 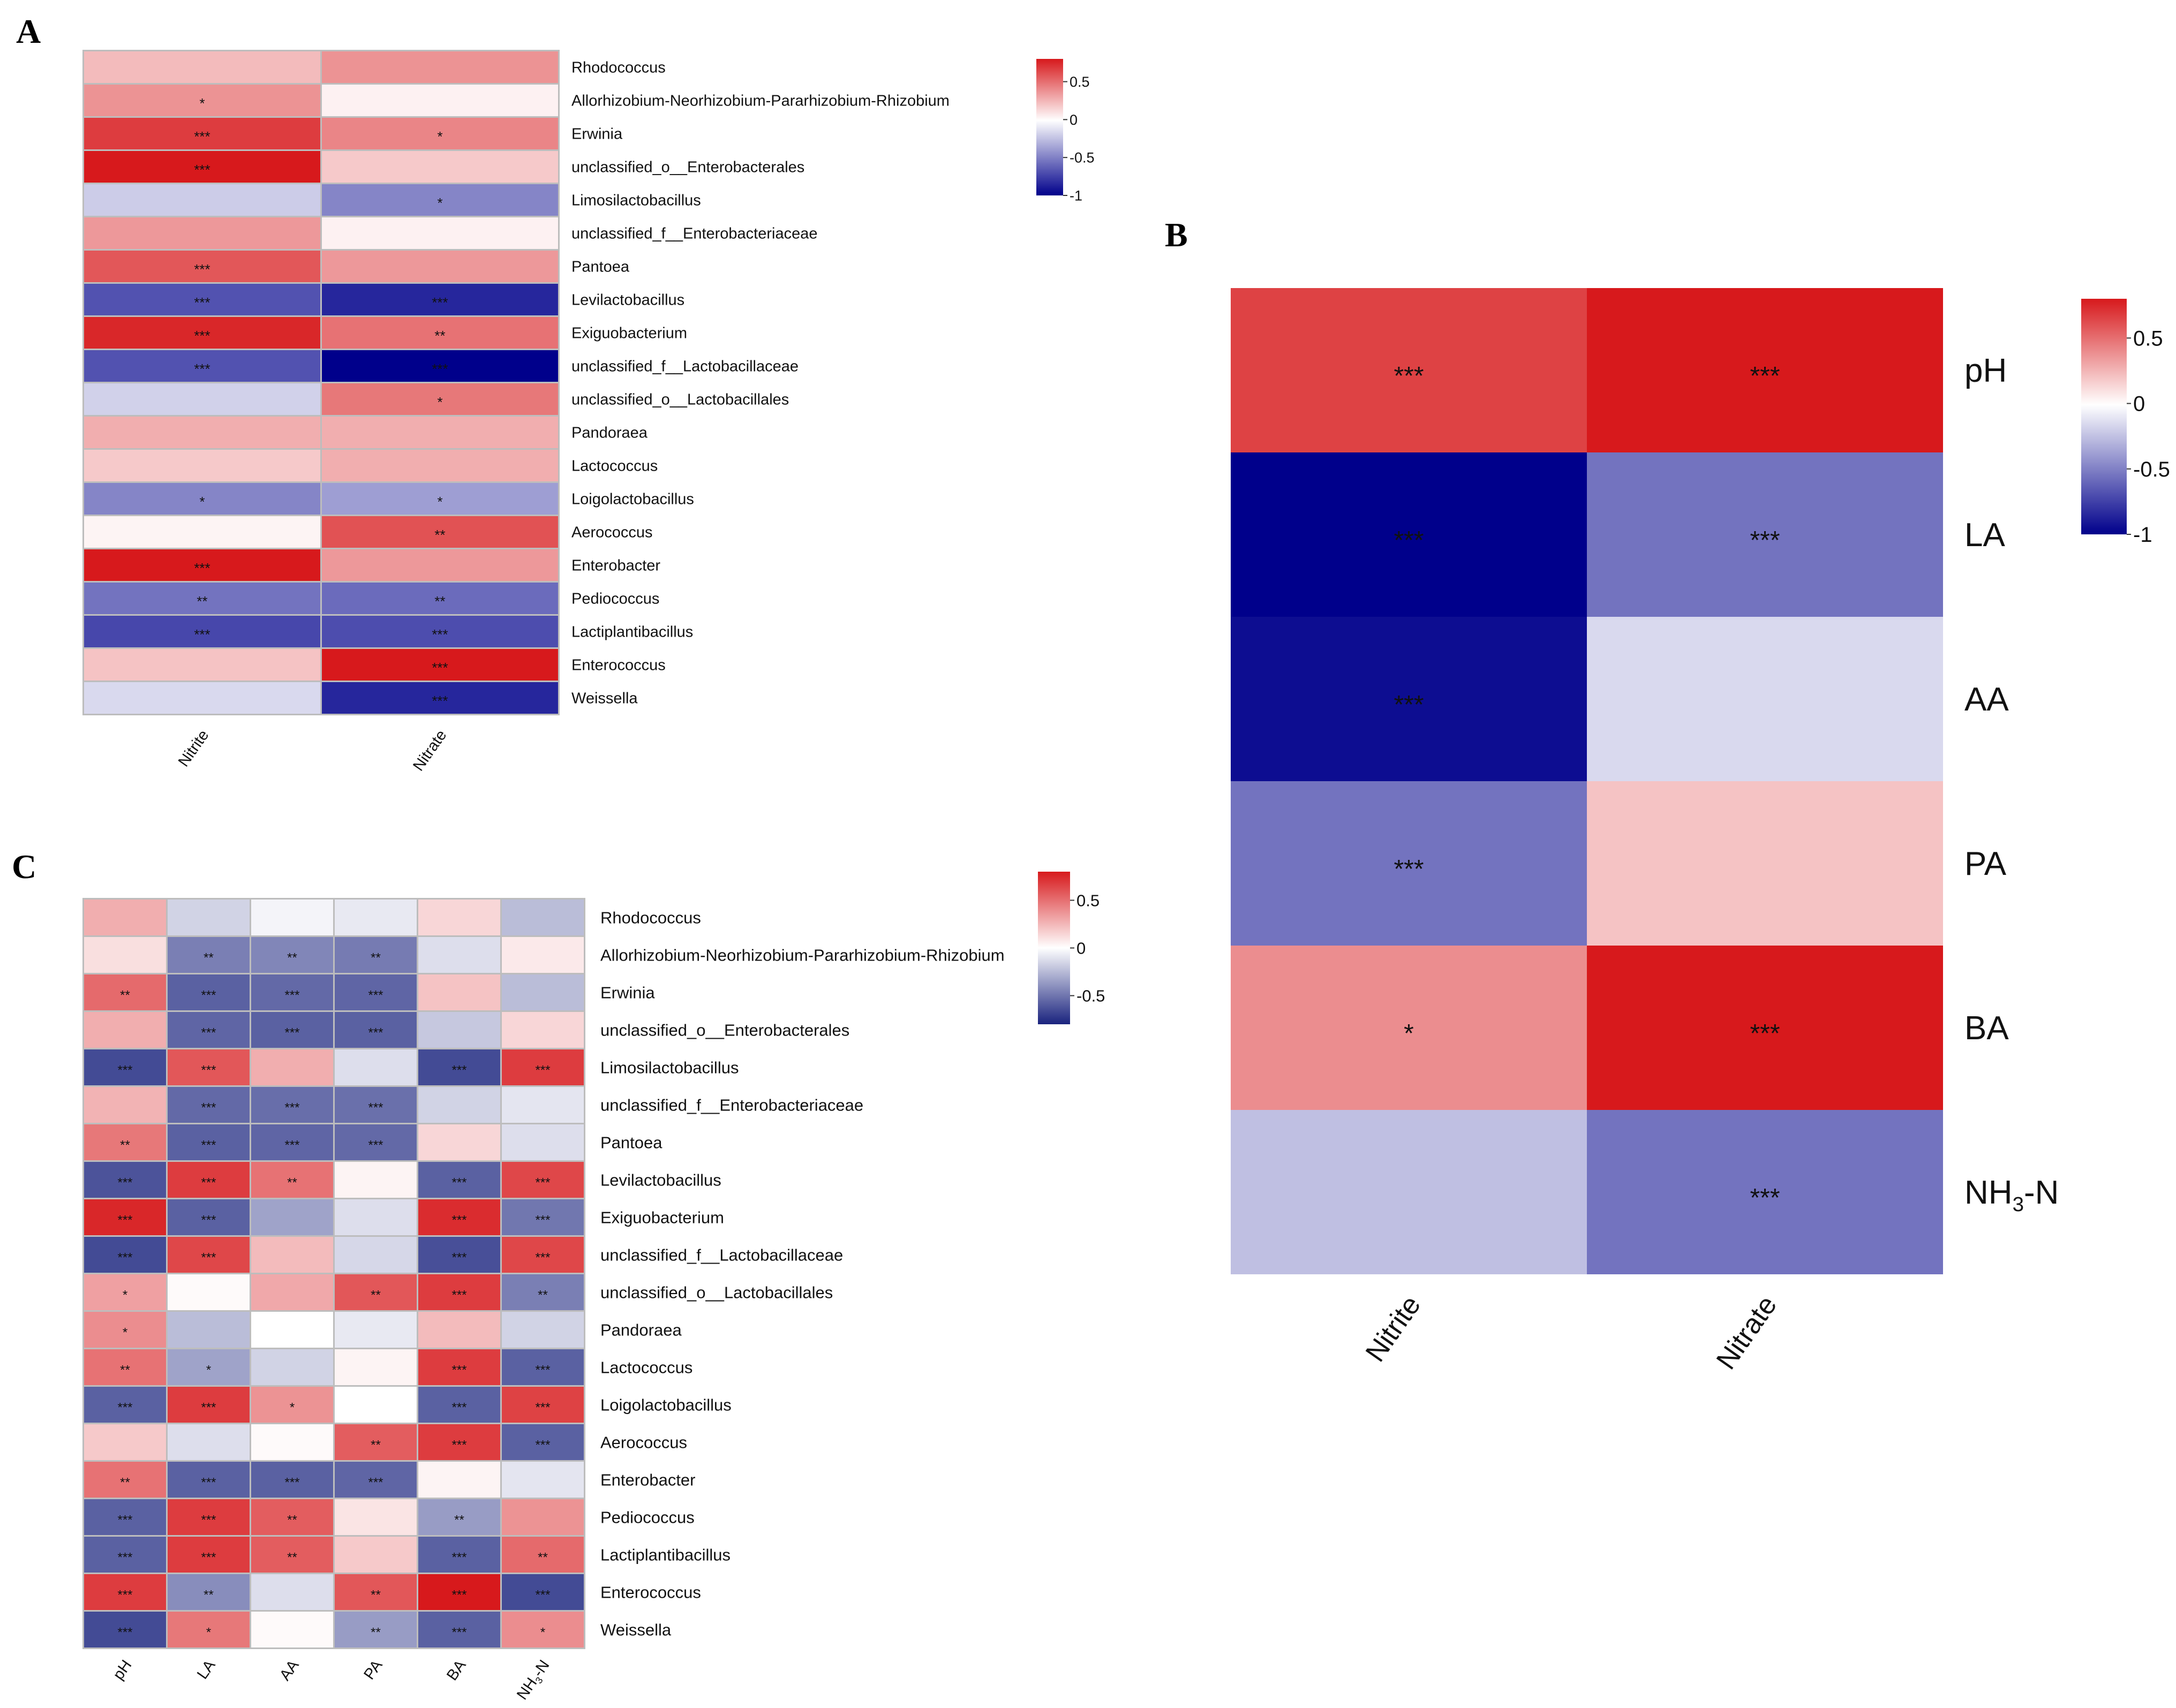 What do you see at coordinates (209, 1030) in the screenshot?
I see `heatmap-cell-unclassified-o-enterobacterales-la` at bounding box center [209, 1030].